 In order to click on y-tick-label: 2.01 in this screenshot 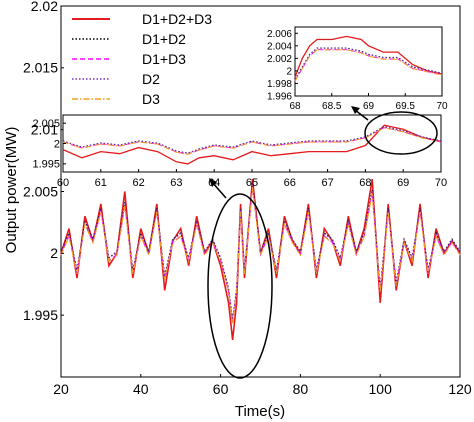, I will do `click(44, 130)`.